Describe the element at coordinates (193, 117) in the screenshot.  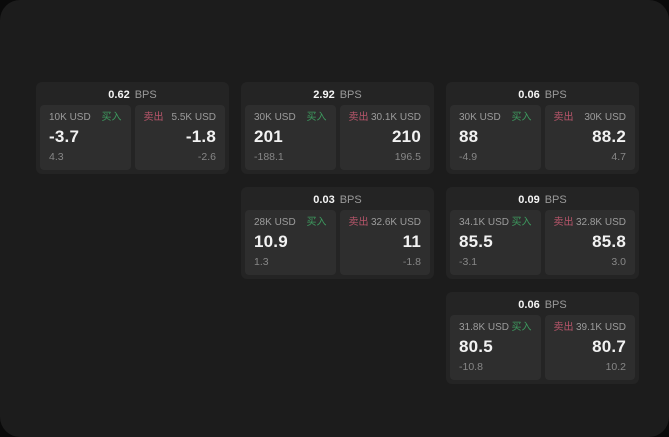
I see `sell-amount: 5.5K USD` at that location.